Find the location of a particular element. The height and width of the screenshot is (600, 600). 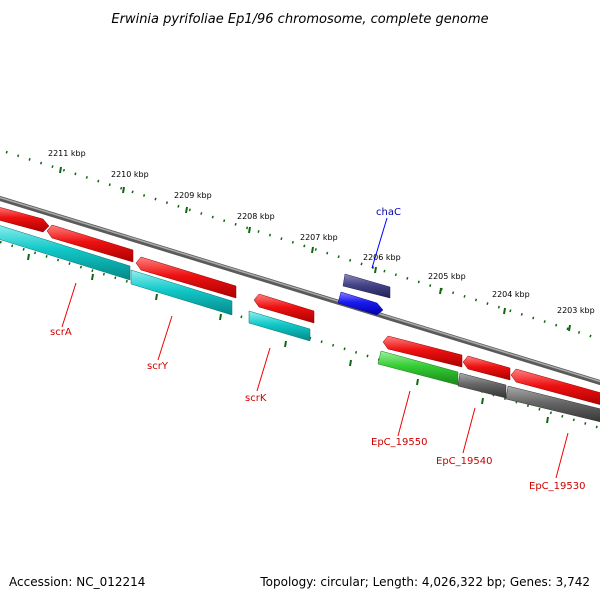

cds-bars is located at coordinates (155, 283).